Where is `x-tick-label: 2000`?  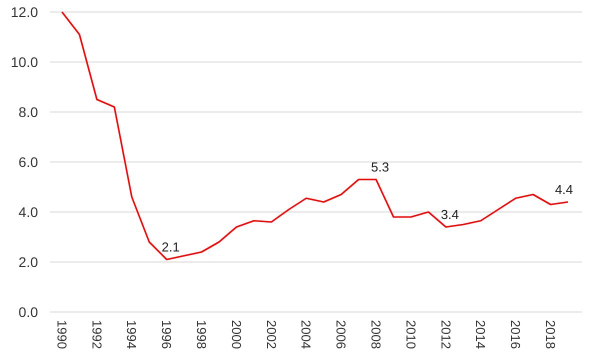
x-tick-label: 2000 is located at coordinates (236, 334).